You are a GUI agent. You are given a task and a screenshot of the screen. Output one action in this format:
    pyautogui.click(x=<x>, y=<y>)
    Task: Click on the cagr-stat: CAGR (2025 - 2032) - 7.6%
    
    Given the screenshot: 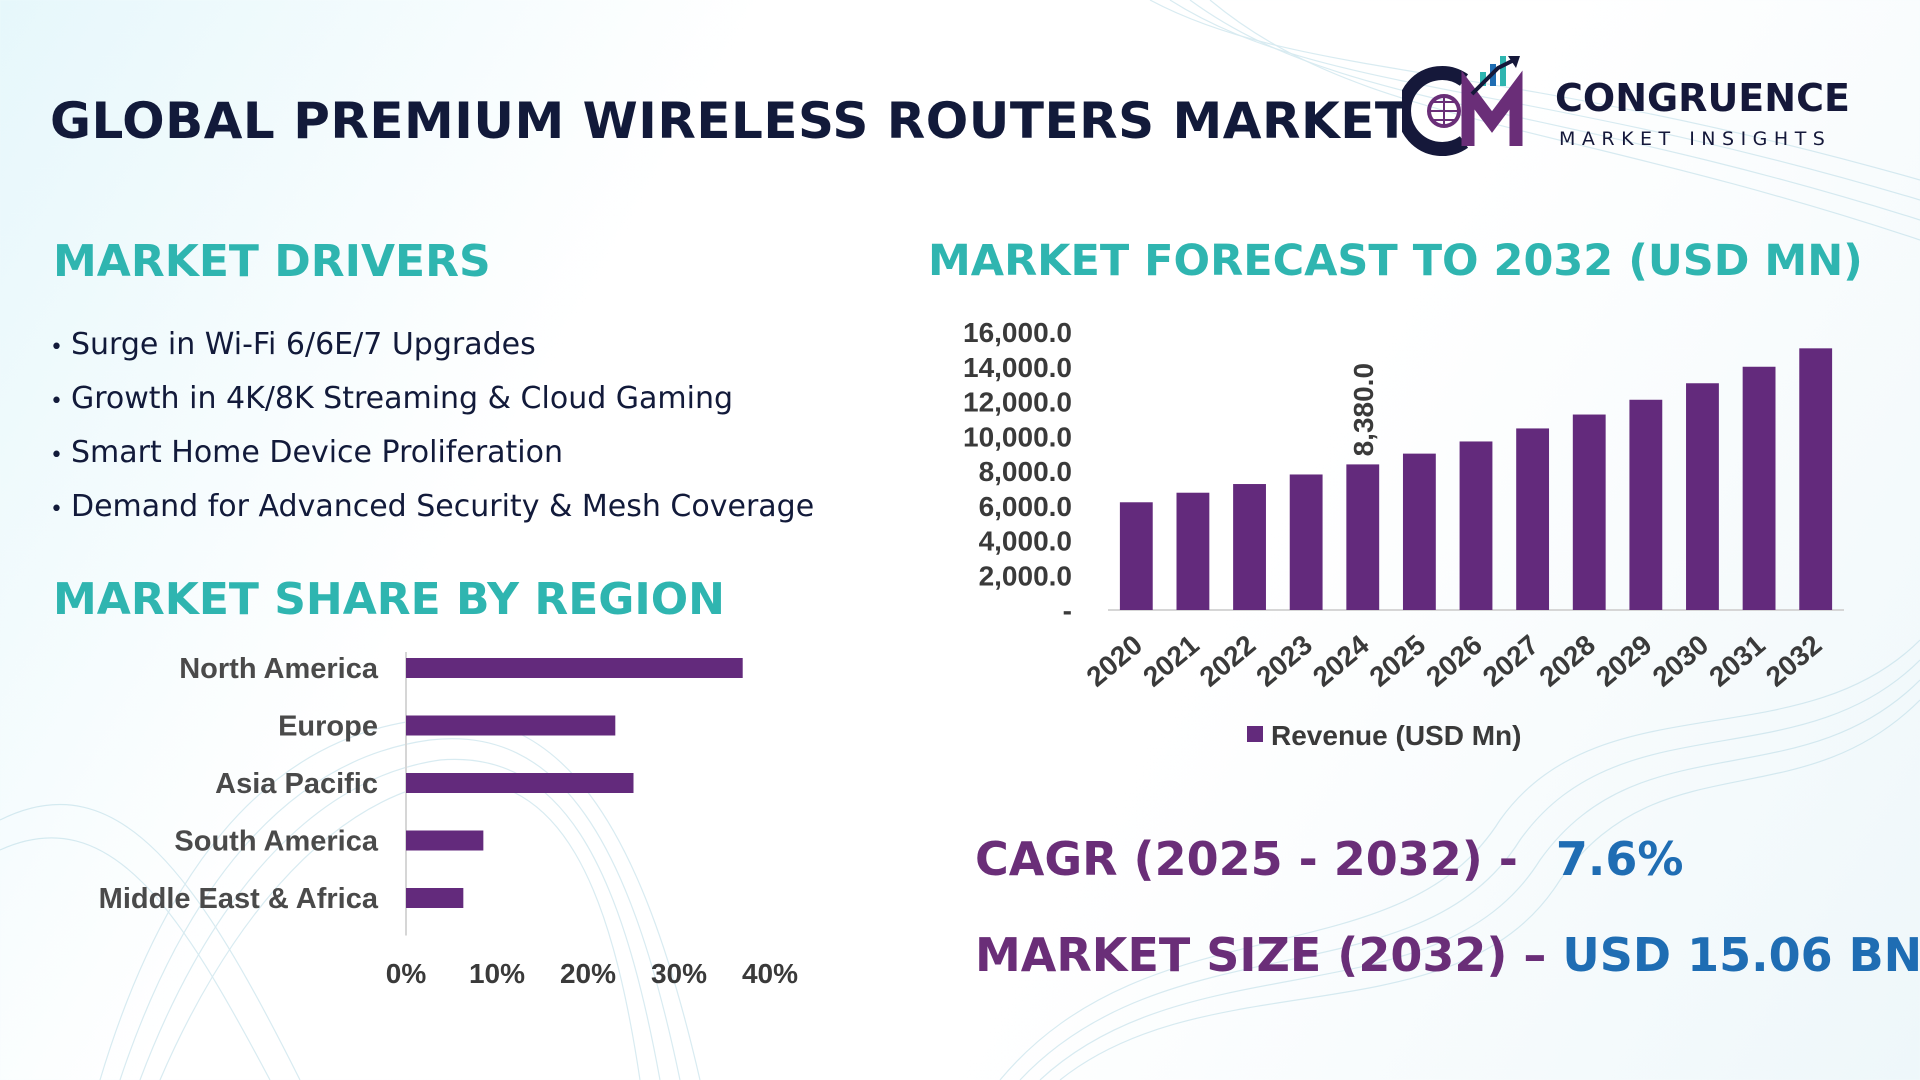 What is the action you would take?
    pyautogui.click(x=1329, y=859)
    